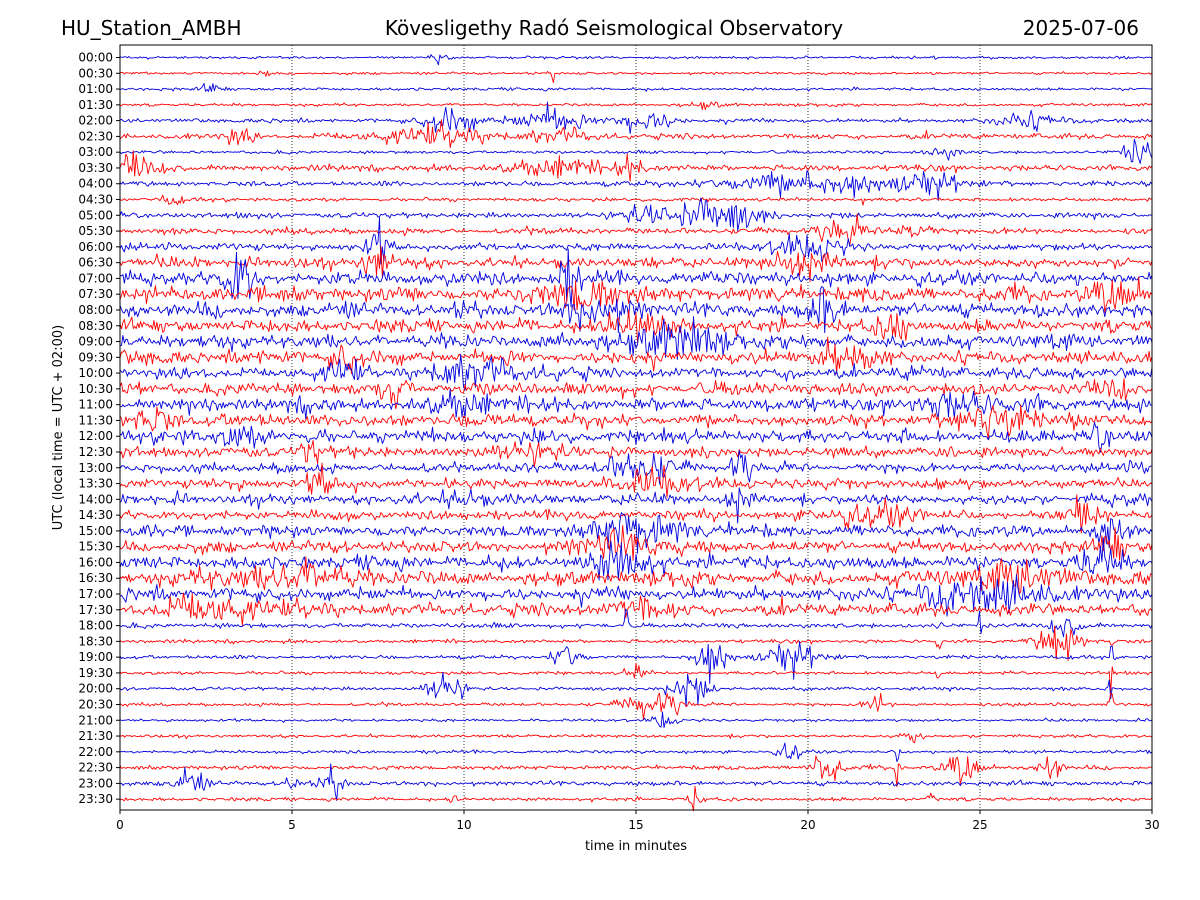  What do you see at coordinates (95, 436) in the screenshot?
I see `y-tick-label-24: 12:00` at bounding box center [95, 436].